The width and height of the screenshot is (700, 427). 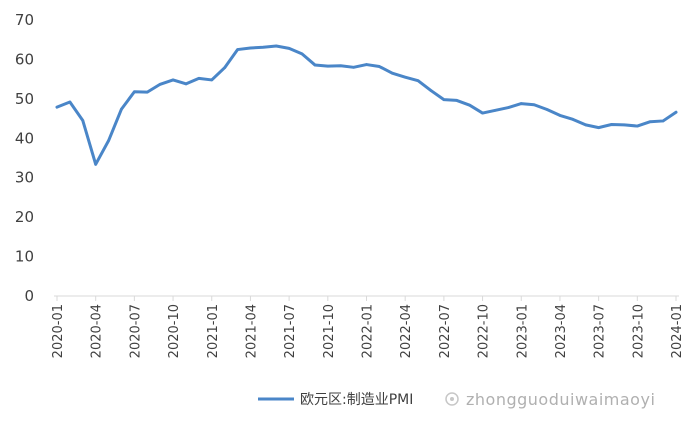 What do you see at coordinates (24, 217) in the screenshot?
I see `y-tick-label: 20` at bounding box center [24, 217].